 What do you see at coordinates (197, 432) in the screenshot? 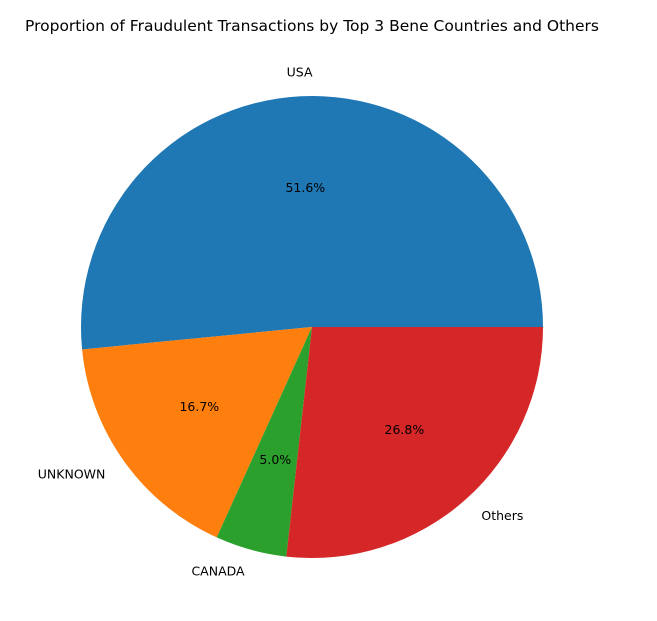
I see `pie-slice-unknown` at bounding box center [197, 432].